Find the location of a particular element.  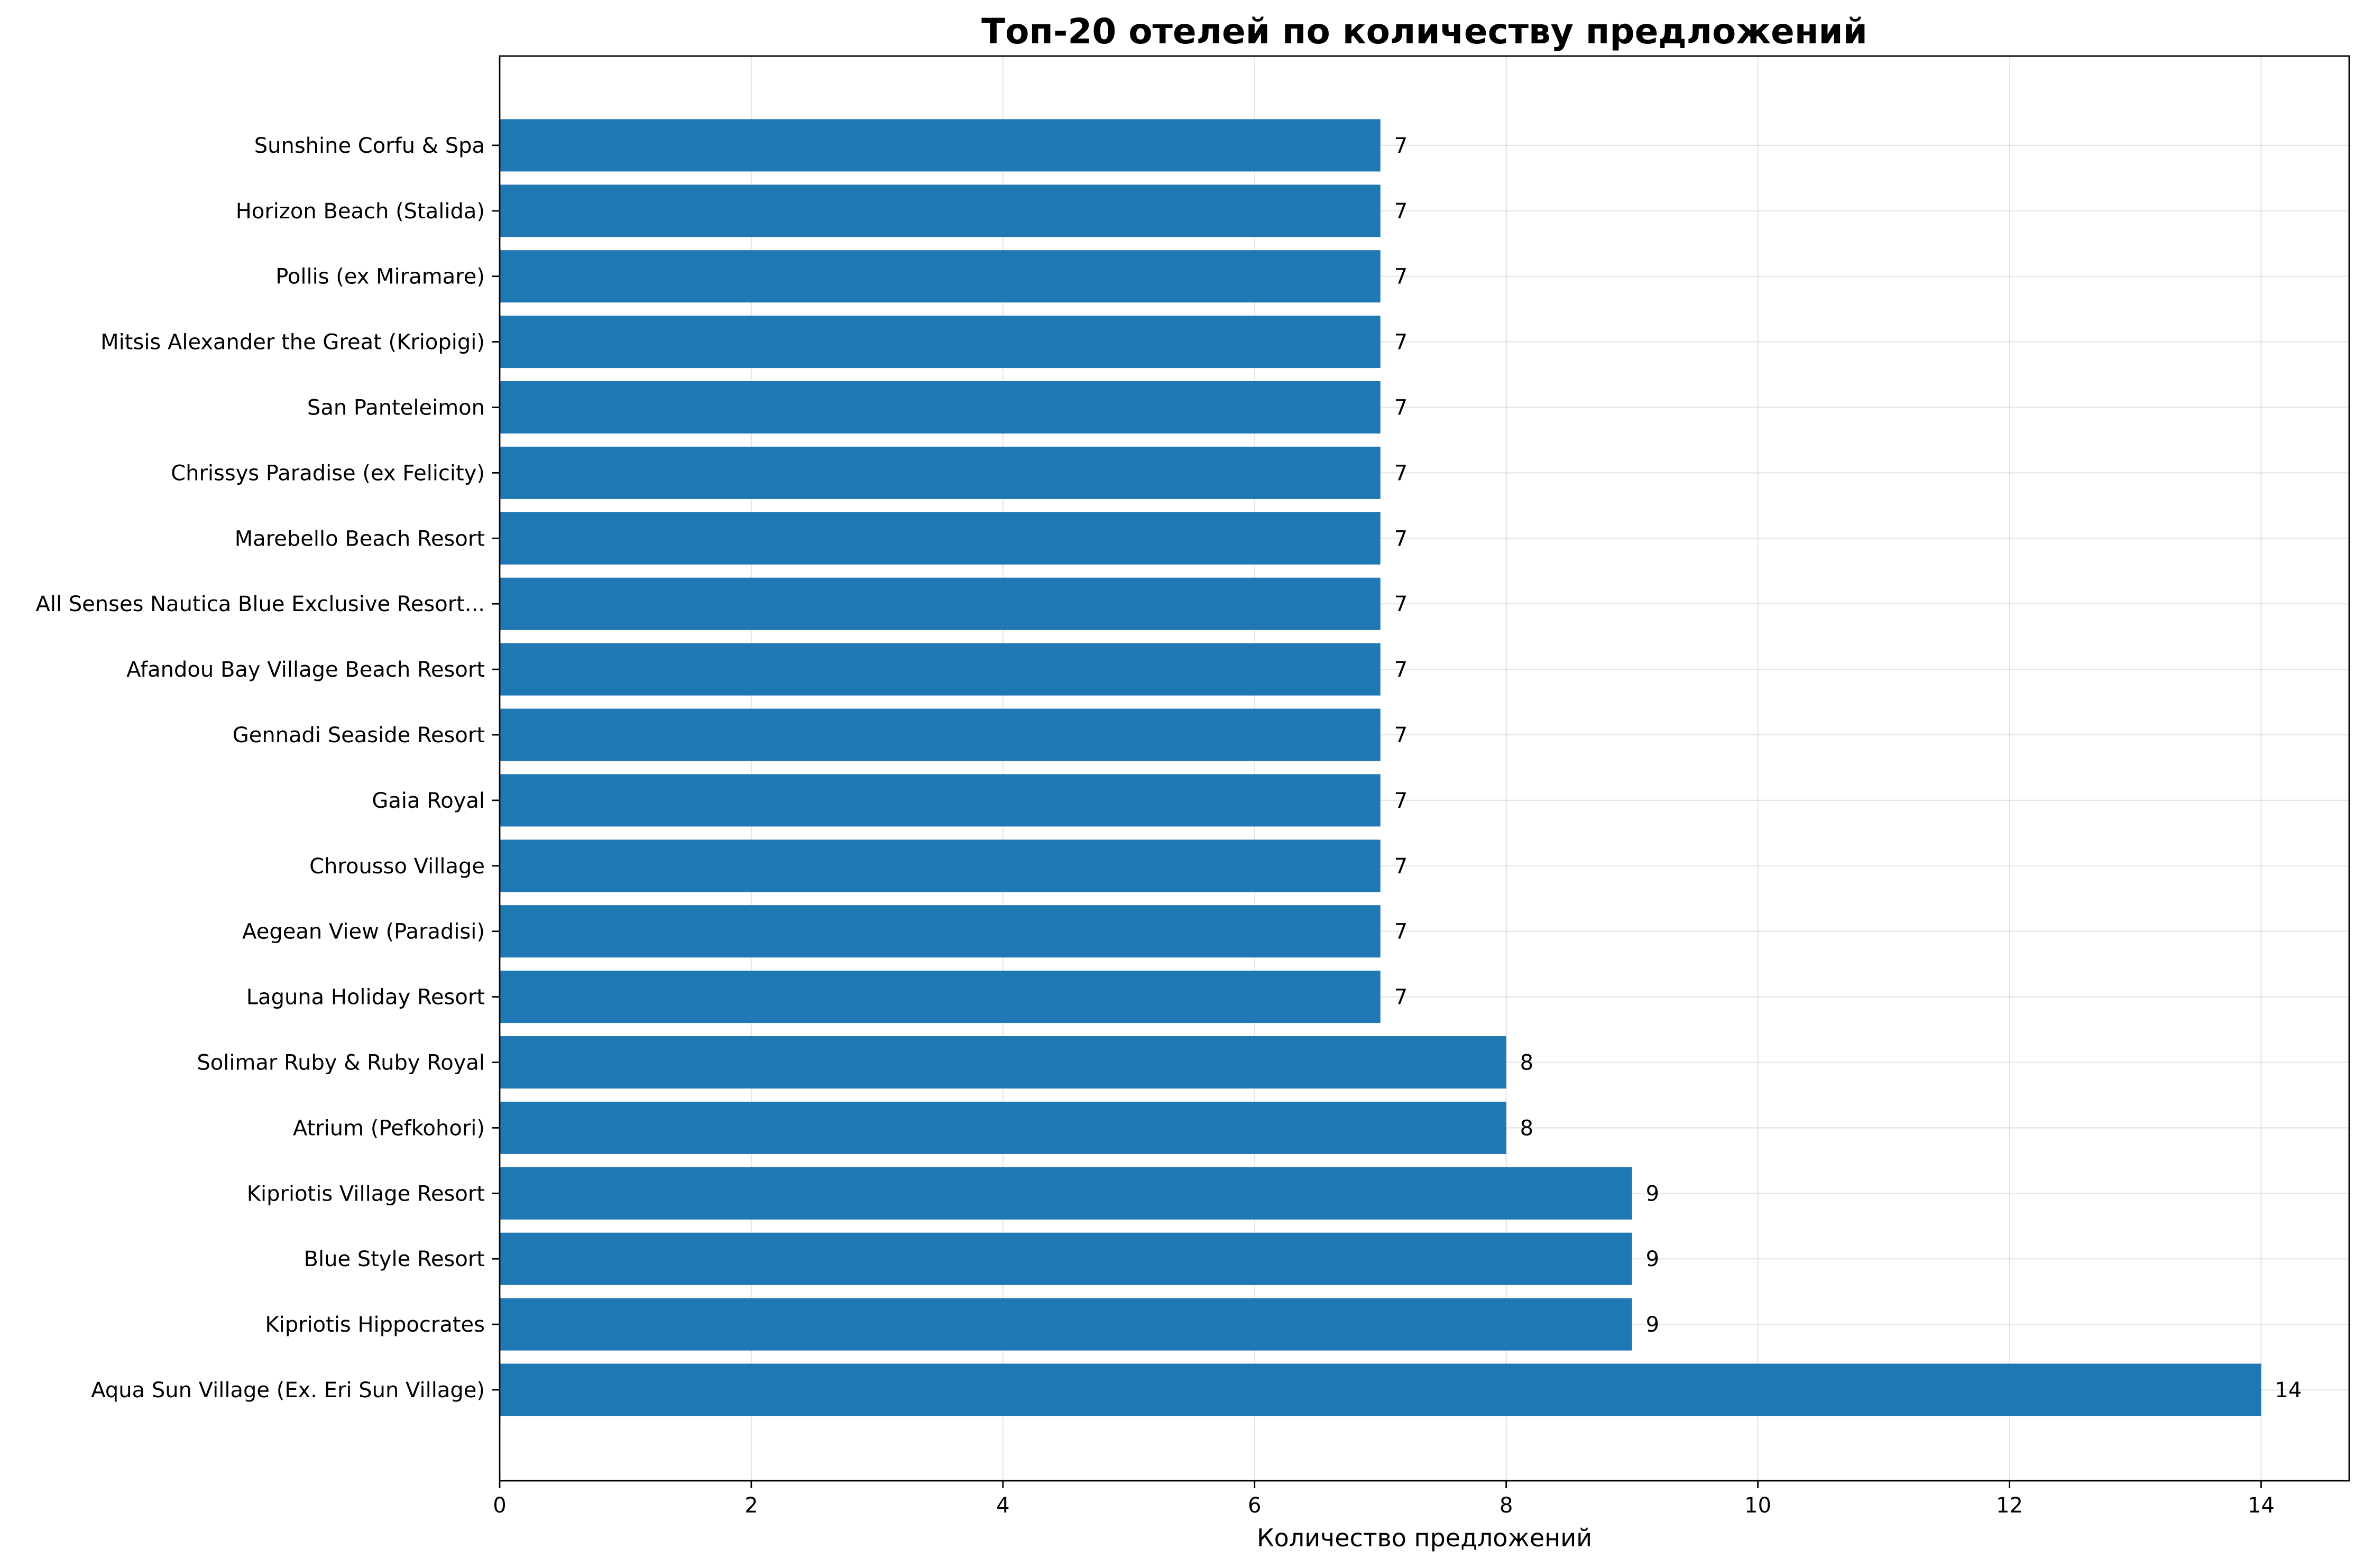

category-label: Aegean View (Paradisi) is located at coordinates (363, 932).